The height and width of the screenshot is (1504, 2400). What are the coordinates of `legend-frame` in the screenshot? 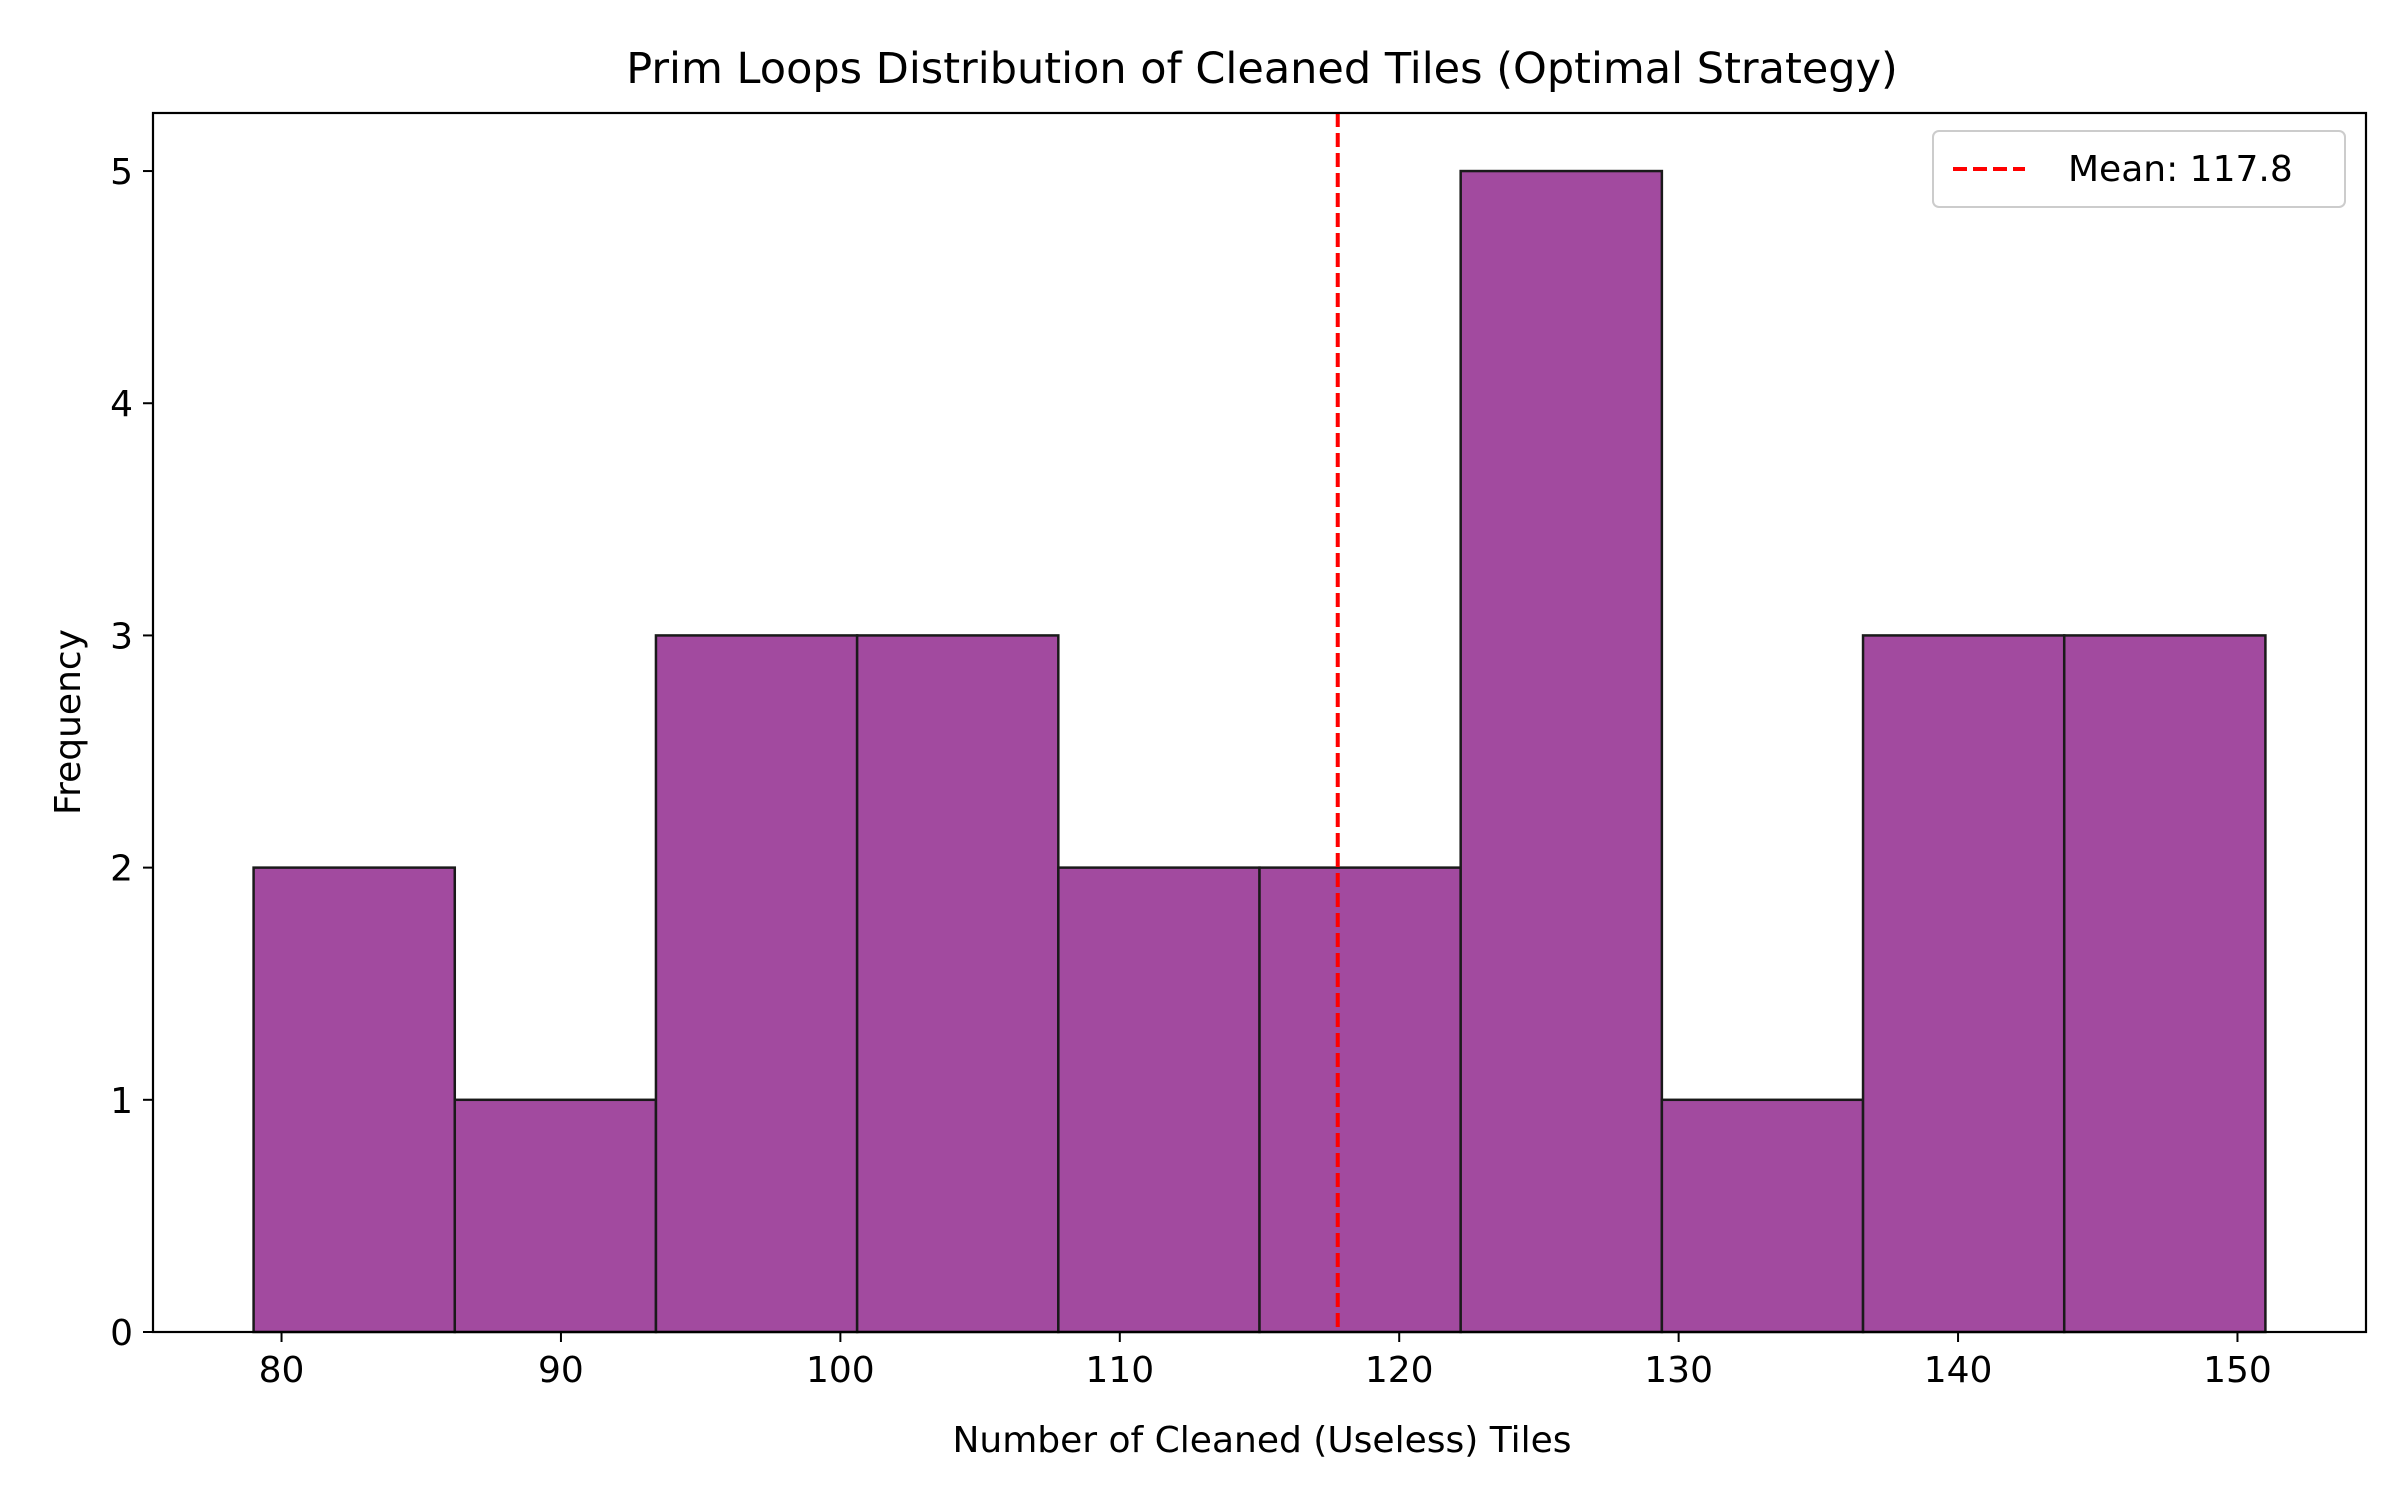 It's located at (2139, 169).